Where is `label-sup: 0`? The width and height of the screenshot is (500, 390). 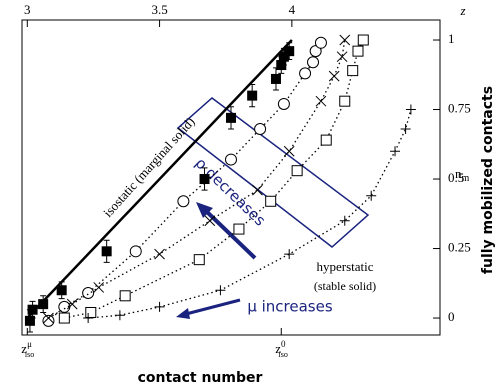
label-sup: 0 is located at coordinates (283, 344).